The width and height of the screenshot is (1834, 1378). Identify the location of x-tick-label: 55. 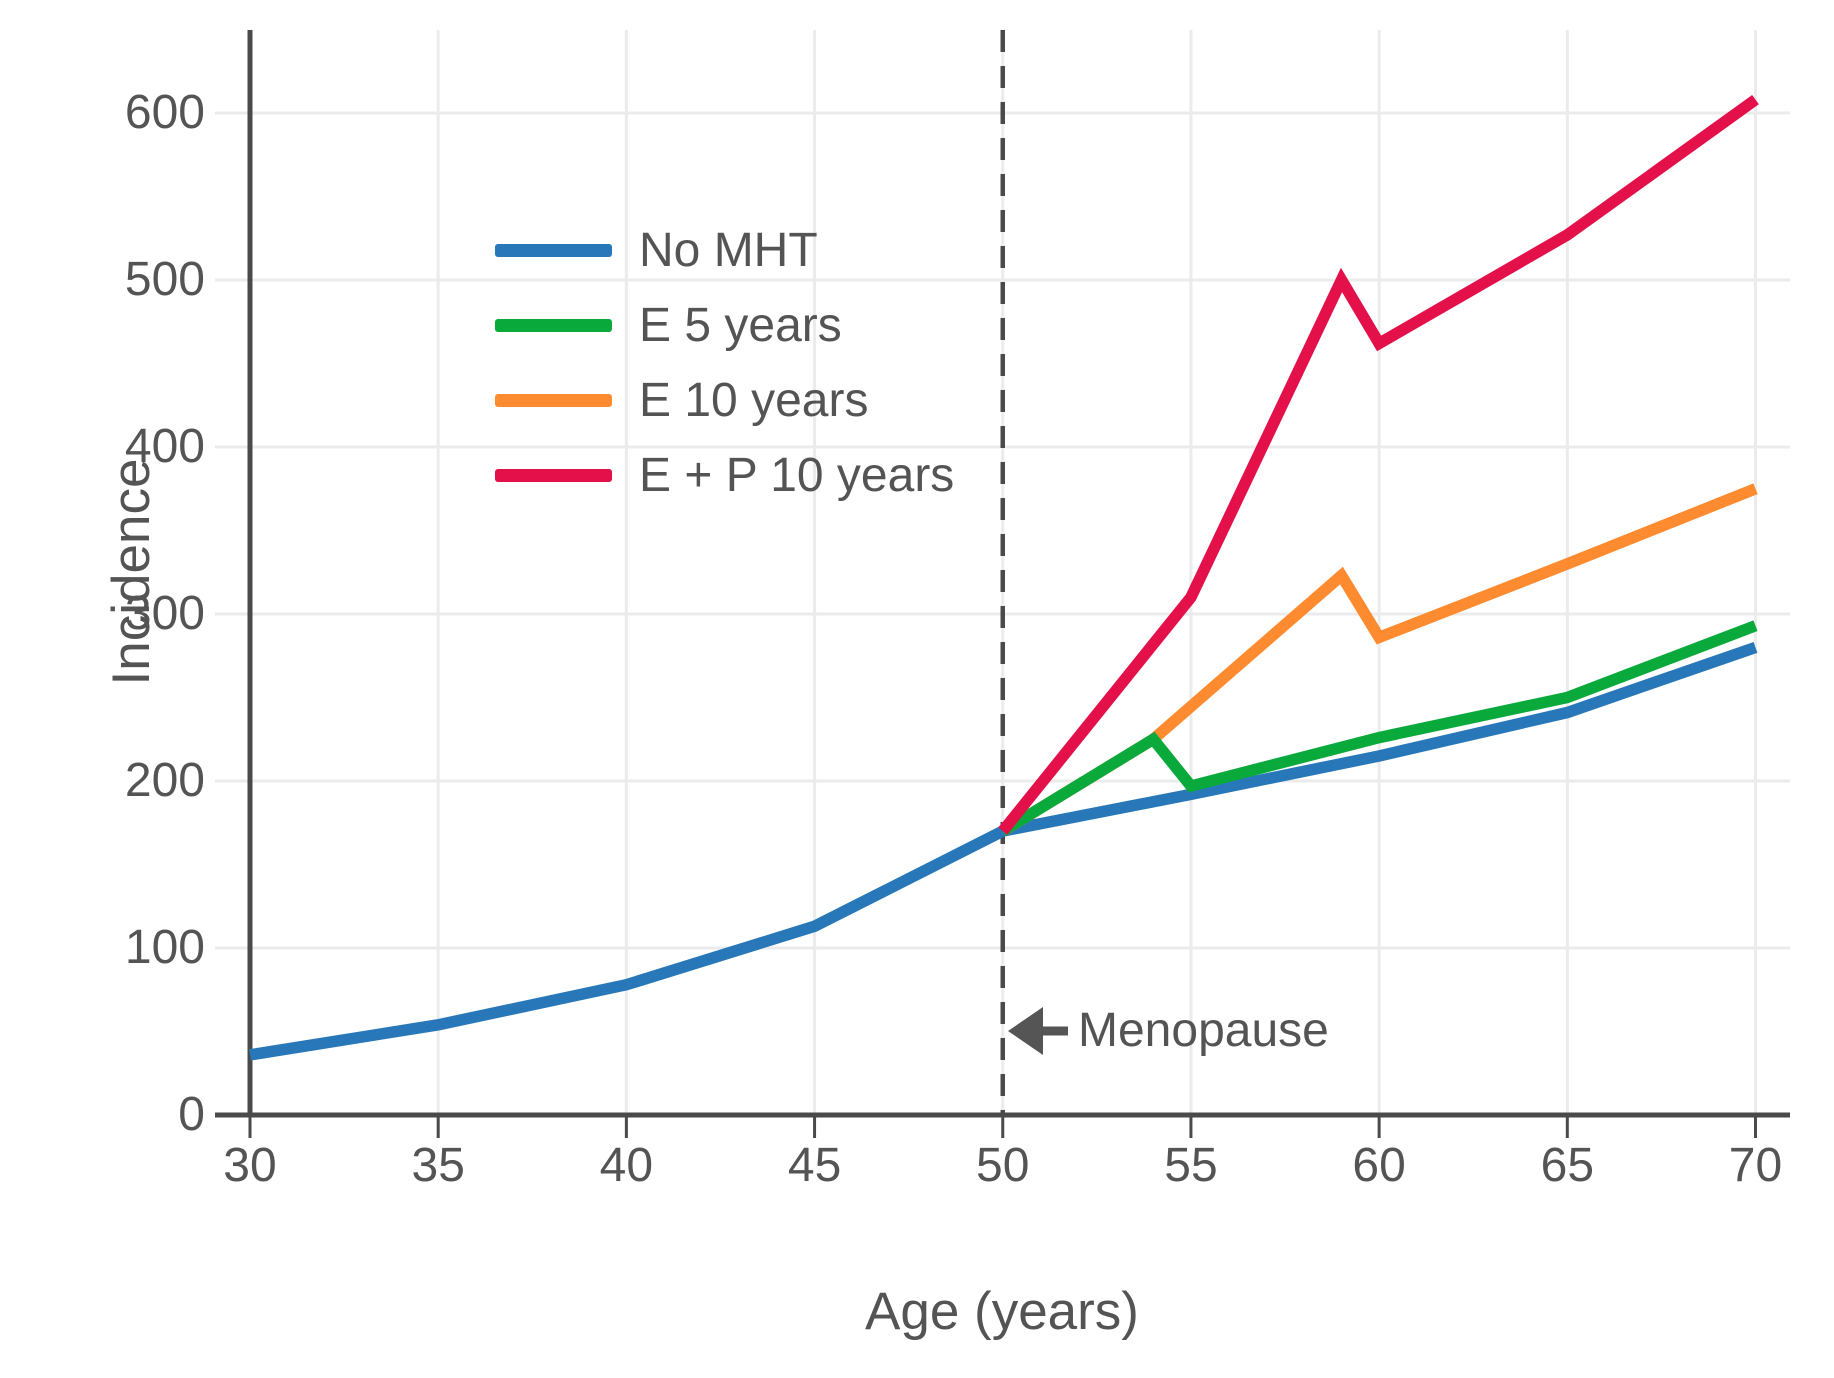
(1191, 1165).